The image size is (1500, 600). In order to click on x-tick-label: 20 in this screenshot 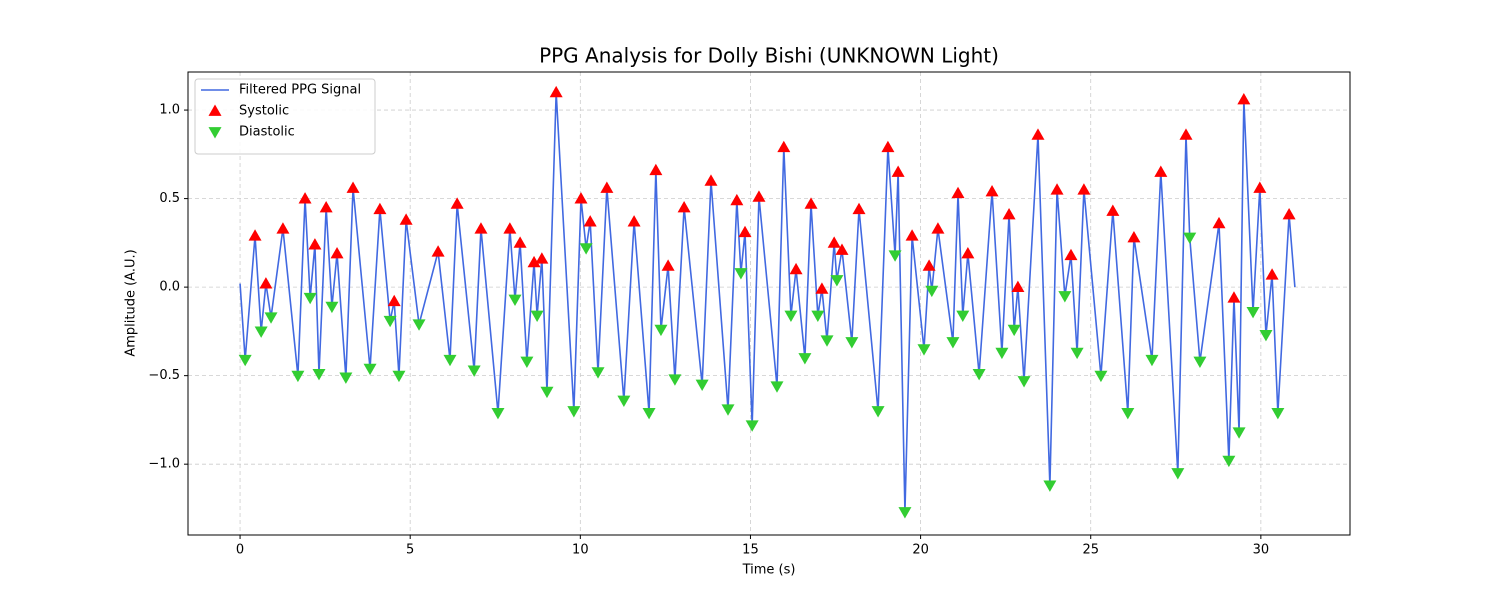, I will do `click(920, 550)`.